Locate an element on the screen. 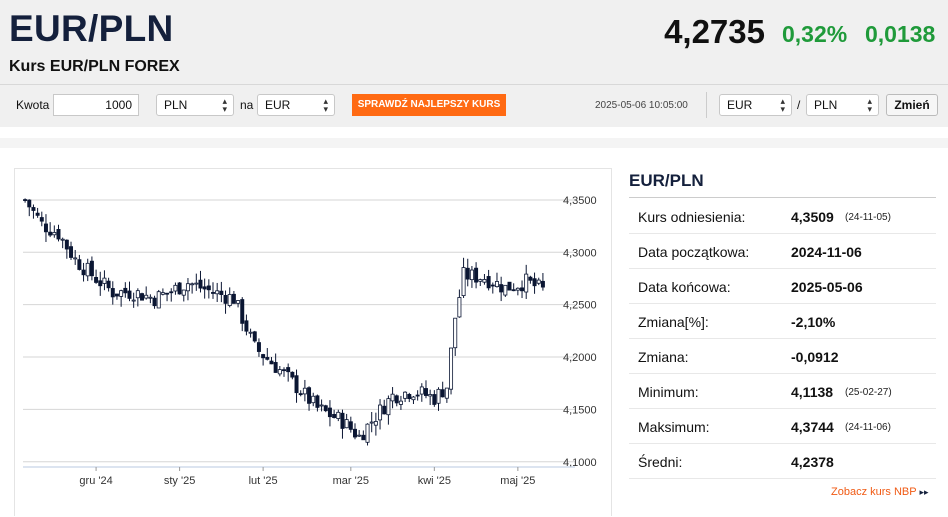  summary-value: 4,1138 is located at coordinates (812, 392).